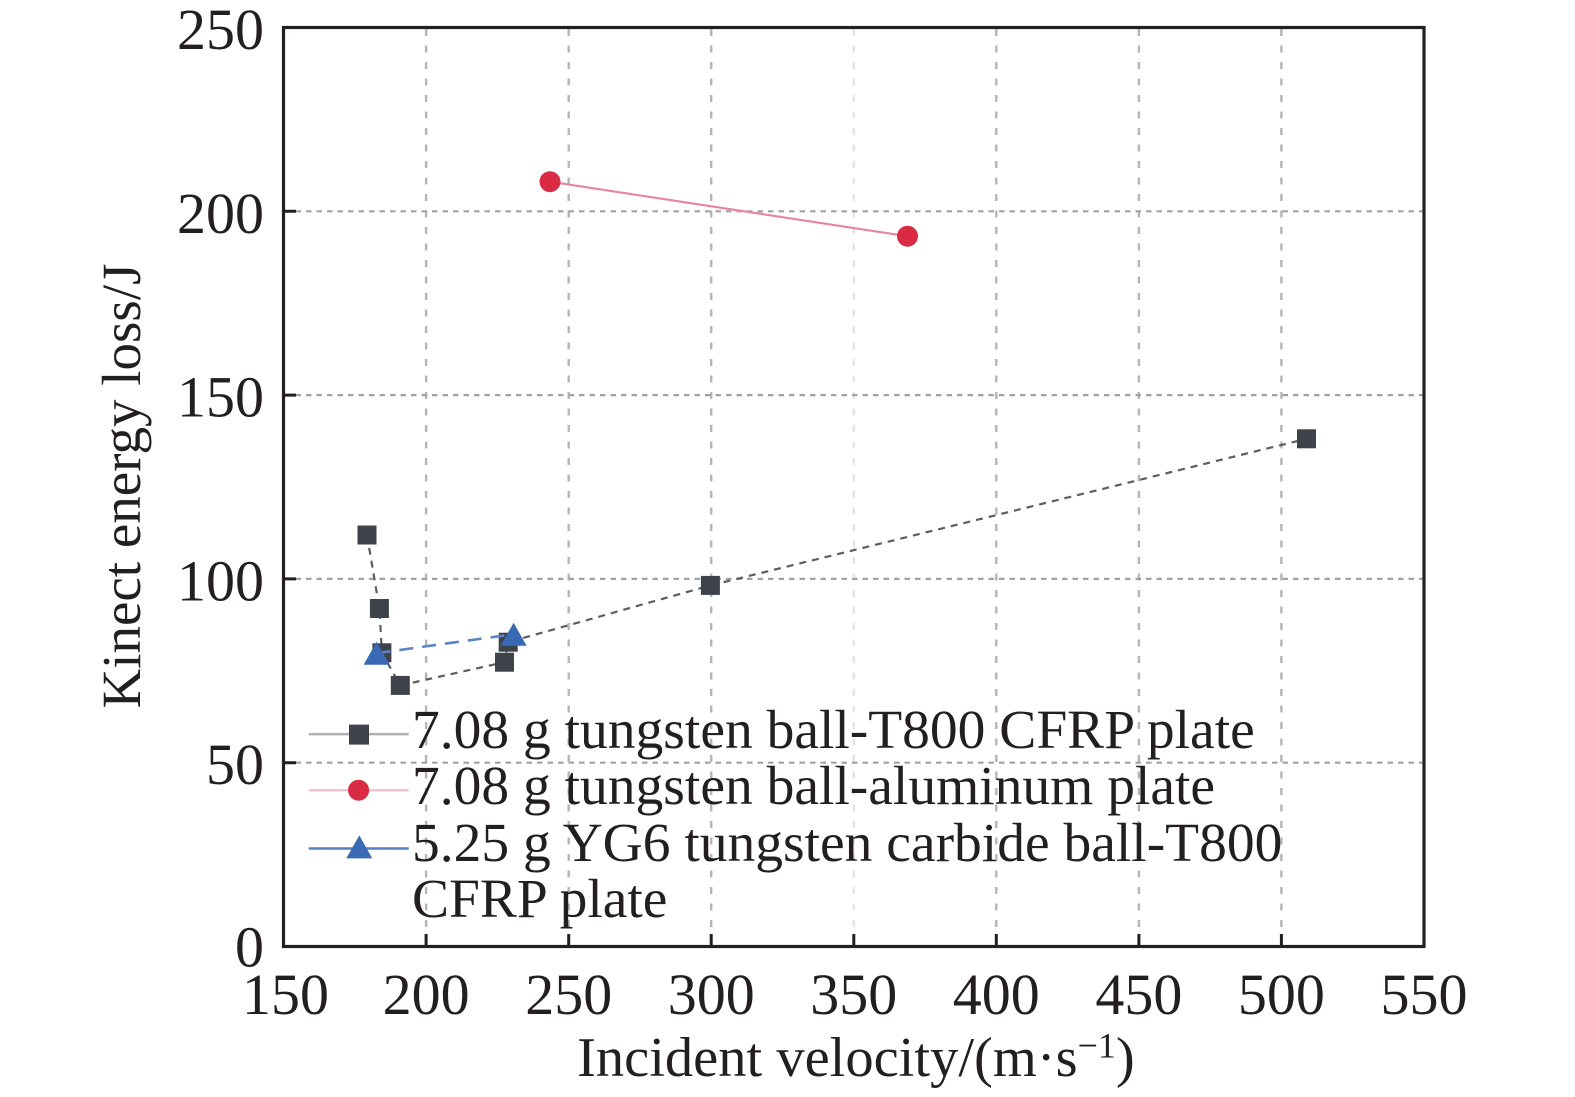  Describe the element at coordinates (711, 994) in the screenshot. I see `svg-text: 300` at that location.